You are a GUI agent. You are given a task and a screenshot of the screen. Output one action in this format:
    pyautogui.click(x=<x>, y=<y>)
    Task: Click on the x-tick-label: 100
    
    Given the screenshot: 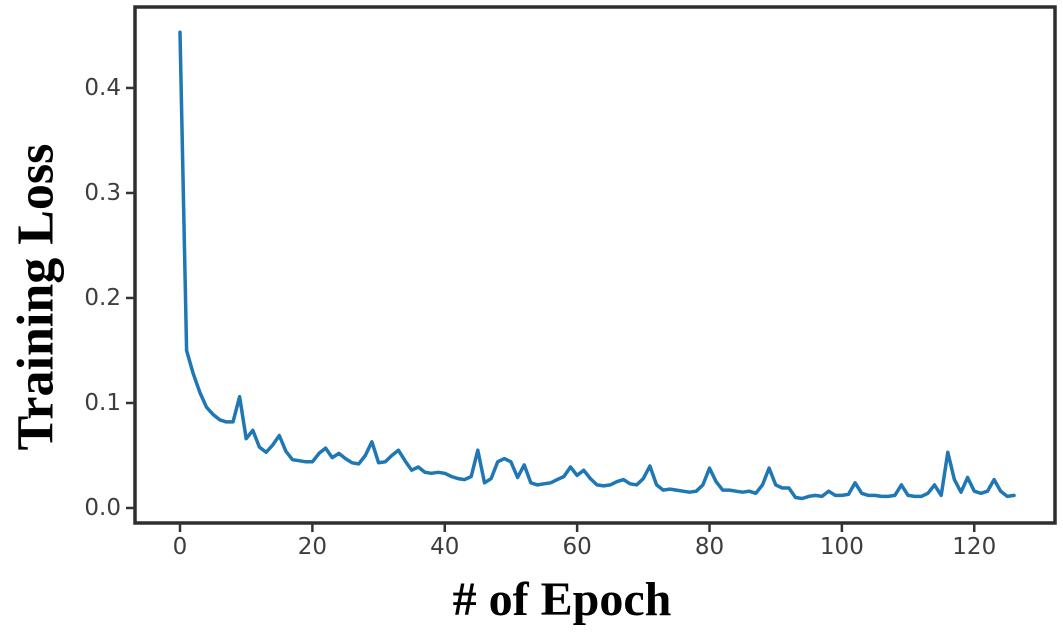 What is the action you would take?
    pyautogui.click(x=842, y=547)
    